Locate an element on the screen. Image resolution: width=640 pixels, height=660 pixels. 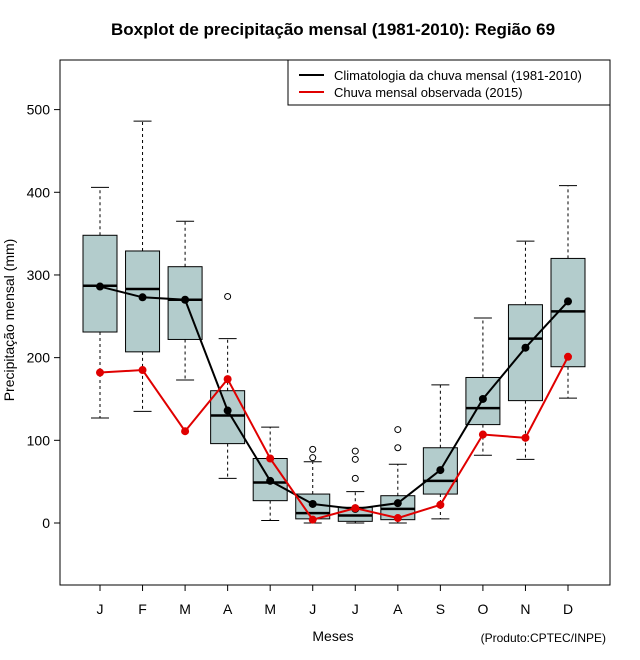
x-tick-label: O is located at coordinates (482, 609).